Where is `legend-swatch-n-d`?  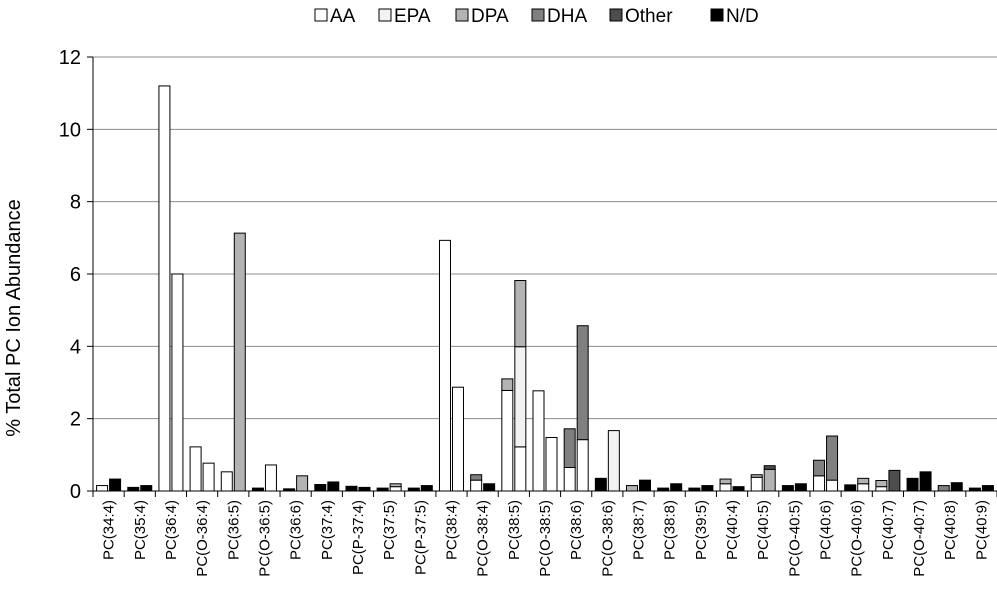 legend-swatch-n-d is located at coordinates (717, 15).